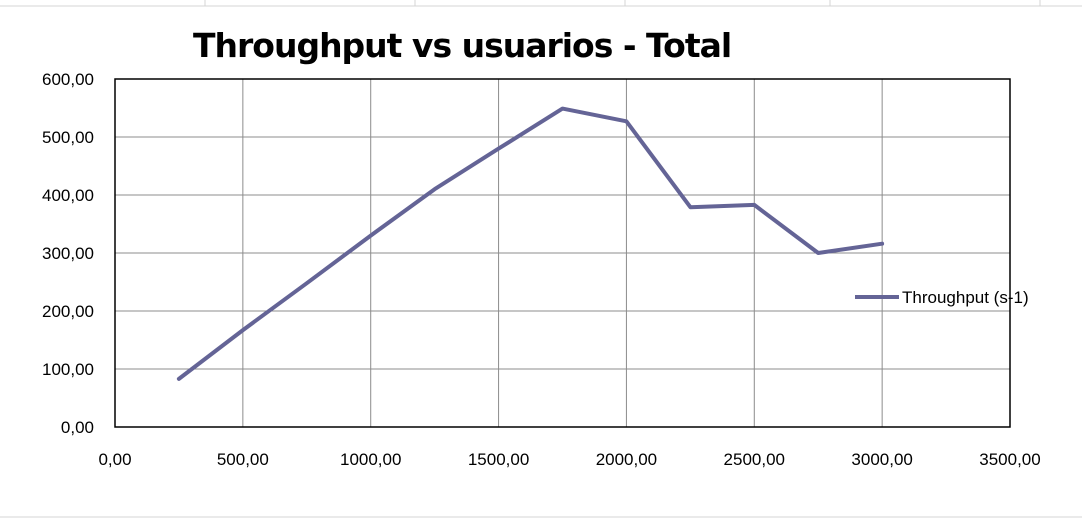  I want to click on y-axis-ticks: 0,00 100,00 200,00 300,00 400,00 500,00 600,00, so click(68, 253).